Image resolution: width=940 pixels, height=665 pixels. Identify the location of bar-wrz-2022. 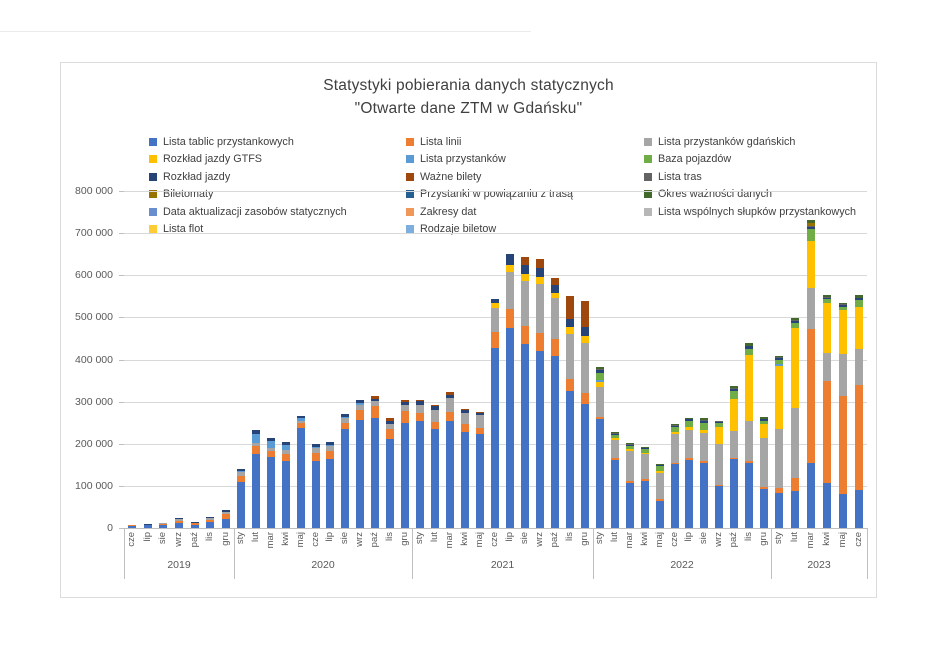
(719, 474).